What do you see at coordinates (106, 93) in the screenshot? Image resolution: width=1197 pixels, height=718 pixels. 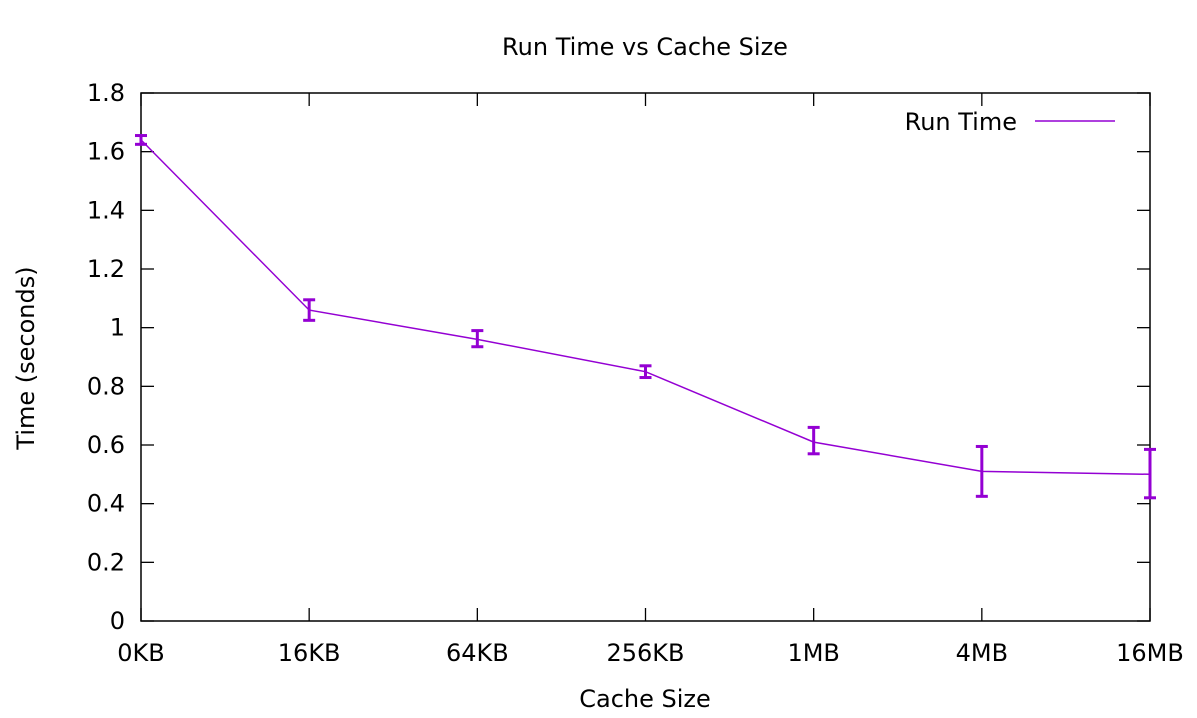 I see `y-tick-label: 1.8` at bounding box center [106, 93].